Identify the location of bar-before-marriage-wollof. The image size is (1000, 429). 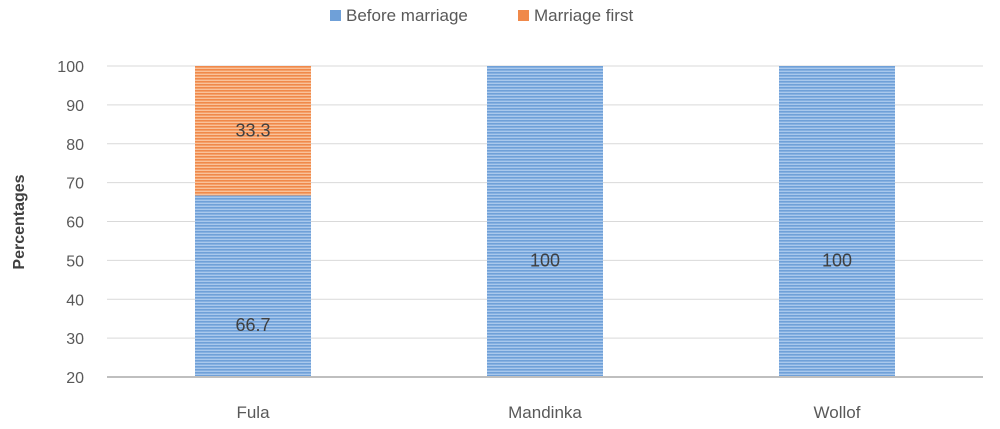
(837, 221).